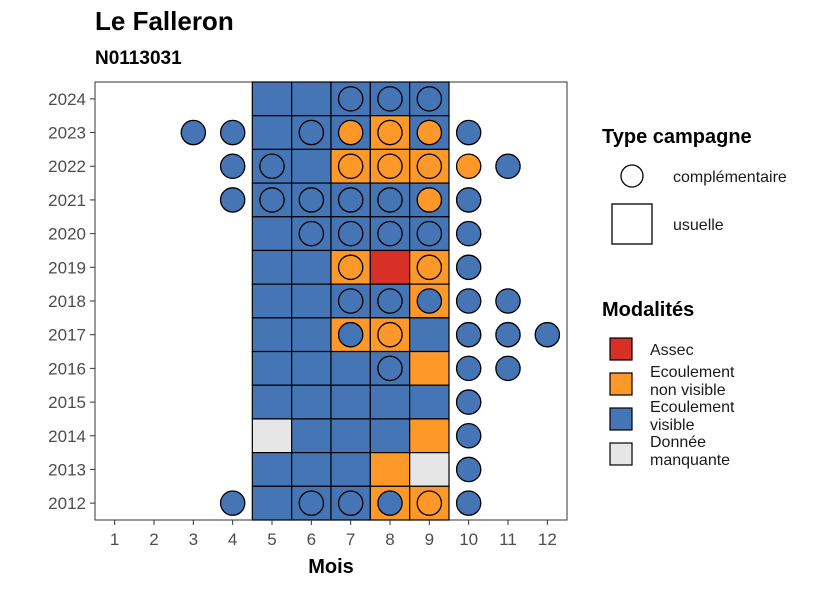 This screenshot has width=826, height=590. What do you see at coordinates (672, 350) in the screenshot?
I see `legend-label-0: Assec` at bounding box center [672, 350].